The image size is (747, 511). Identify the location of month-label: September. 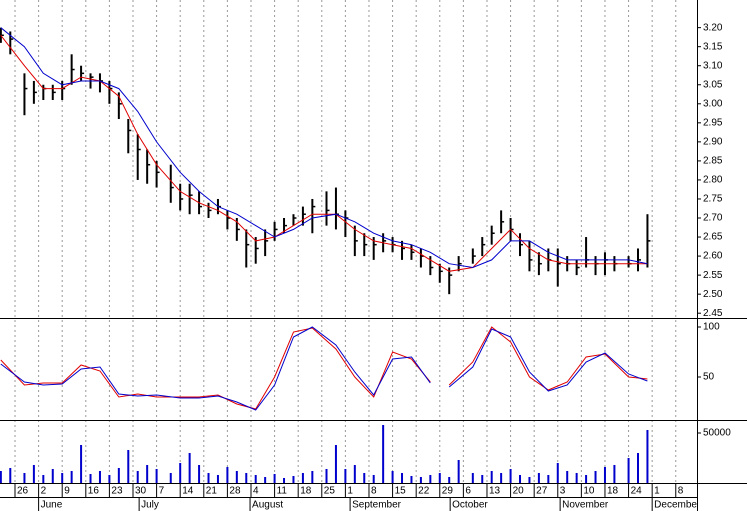
(377, 505).